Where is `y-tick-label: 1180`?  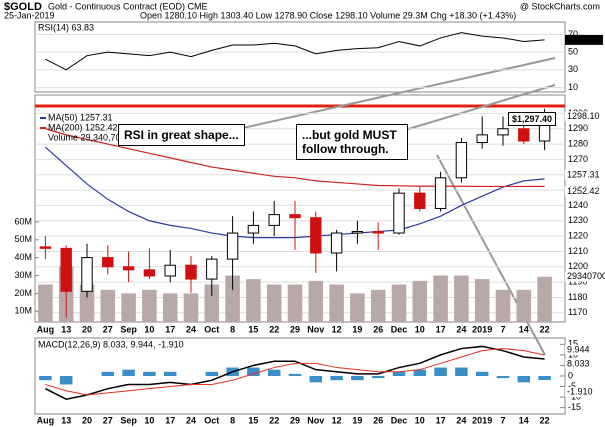 y-tick-label: 1180 is located at coordinates (577, 297).